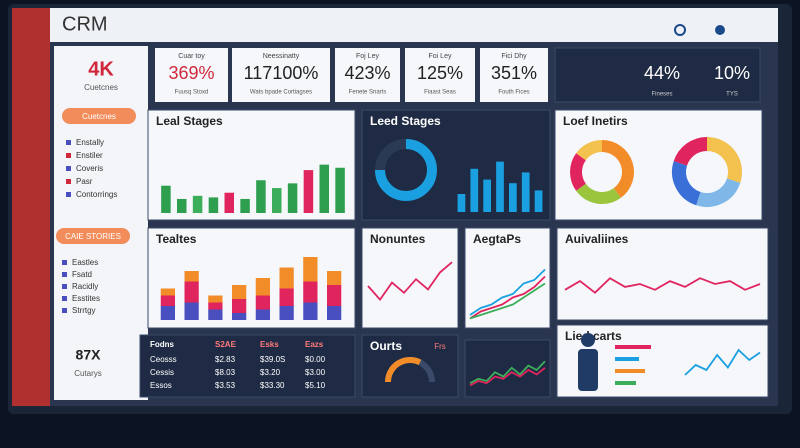  Describe the element at coordinates (662, 73) in the screenshot. I see `kpi-value: 44%` at that location.